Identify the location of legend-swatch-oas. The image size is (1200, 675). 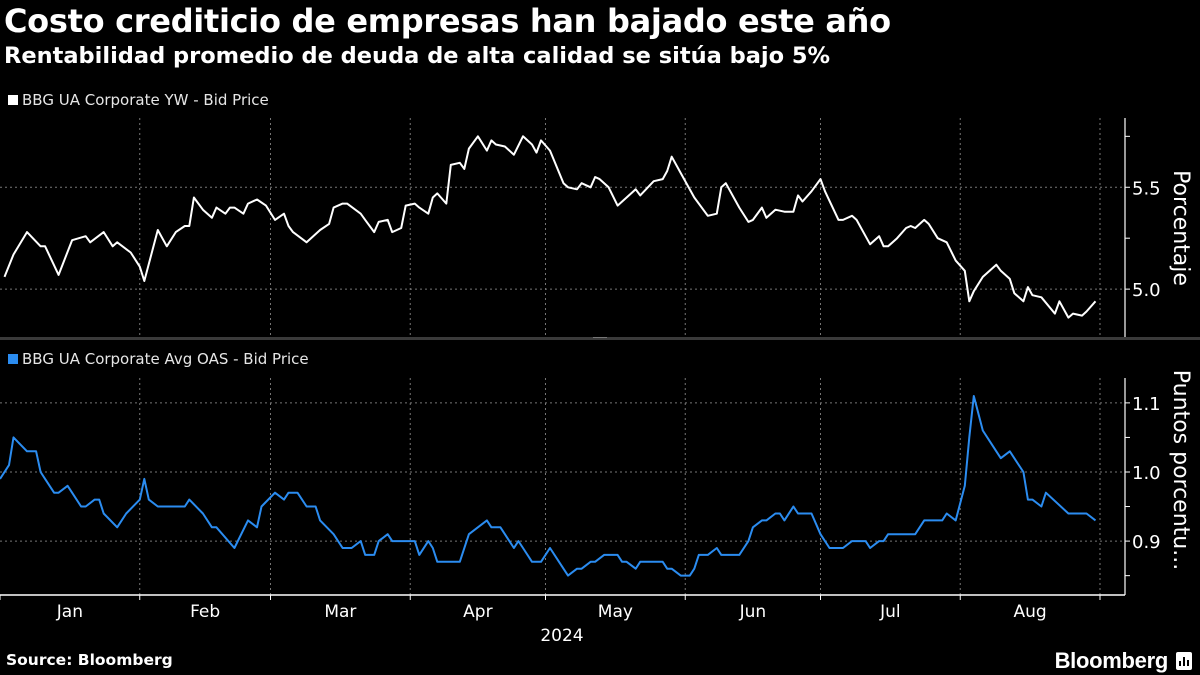
(13, 359).